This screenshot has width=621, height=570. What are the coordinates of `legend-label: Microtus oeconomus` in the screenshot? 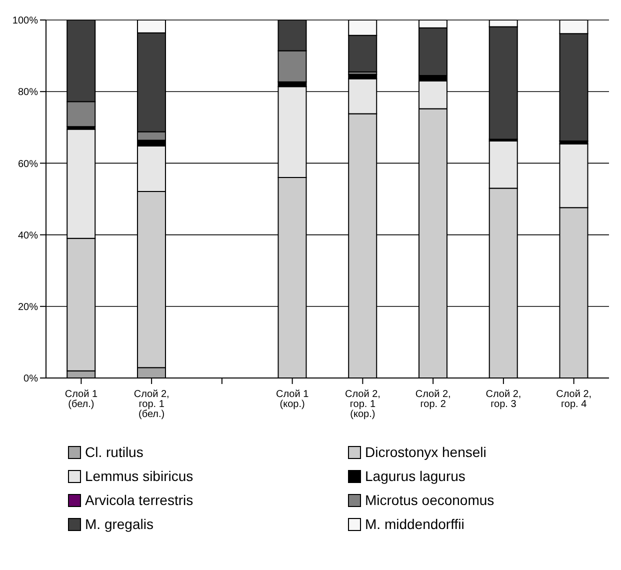 It's located at (429, 500).